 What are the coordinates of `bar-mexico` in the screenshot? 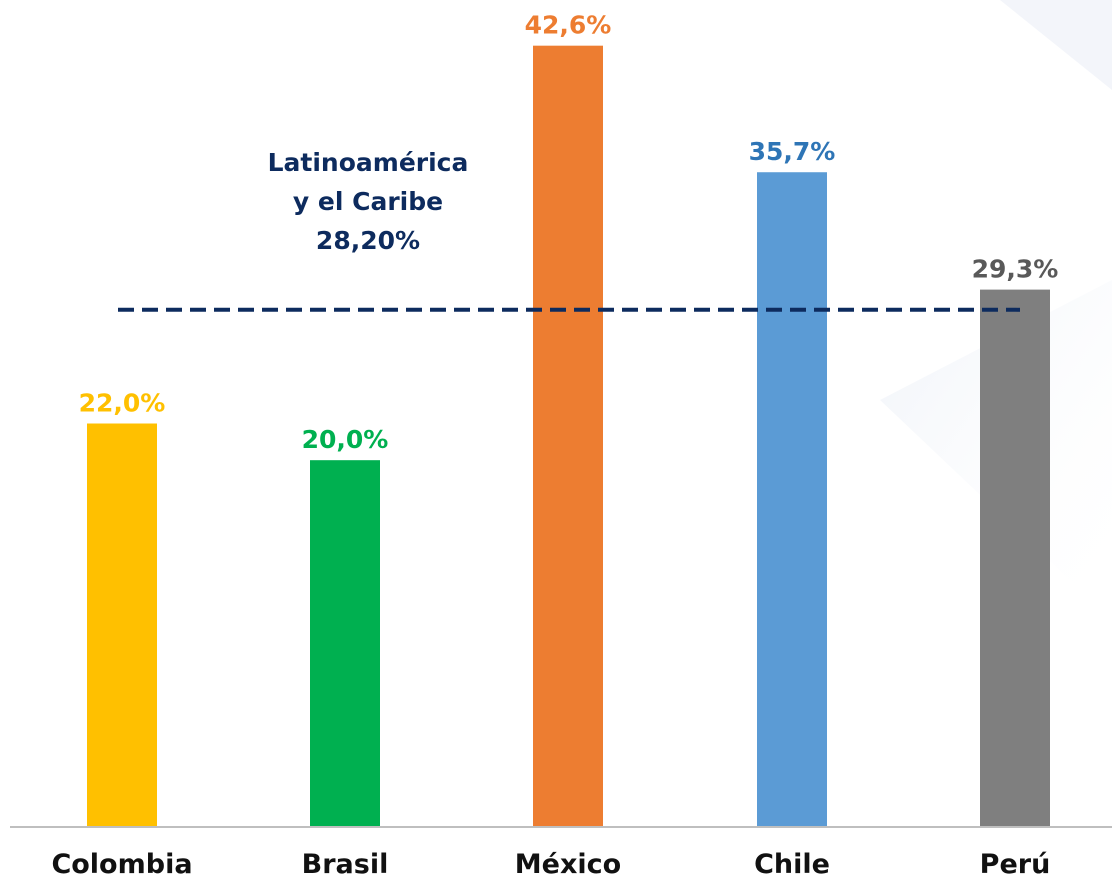 It's located at (568, 436).